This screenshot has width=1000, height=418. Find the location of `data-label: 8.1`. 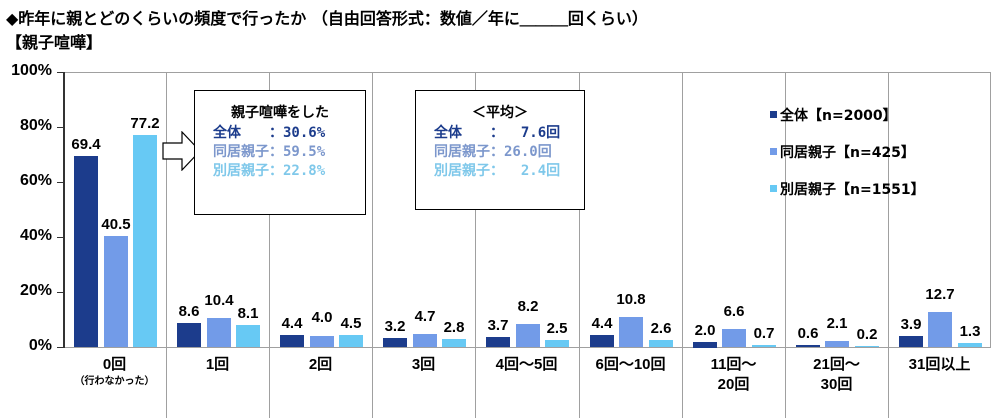

data-label: 8.1 is located at coordinates (248, 313).